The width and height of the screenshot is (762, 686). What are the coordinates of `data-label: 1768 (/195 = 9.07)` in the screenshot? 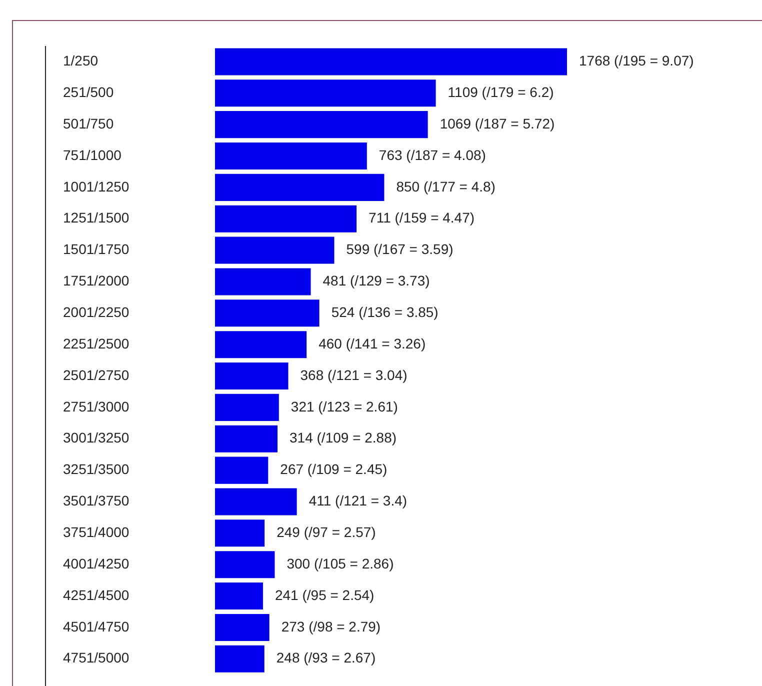 It's located at (636, 60).